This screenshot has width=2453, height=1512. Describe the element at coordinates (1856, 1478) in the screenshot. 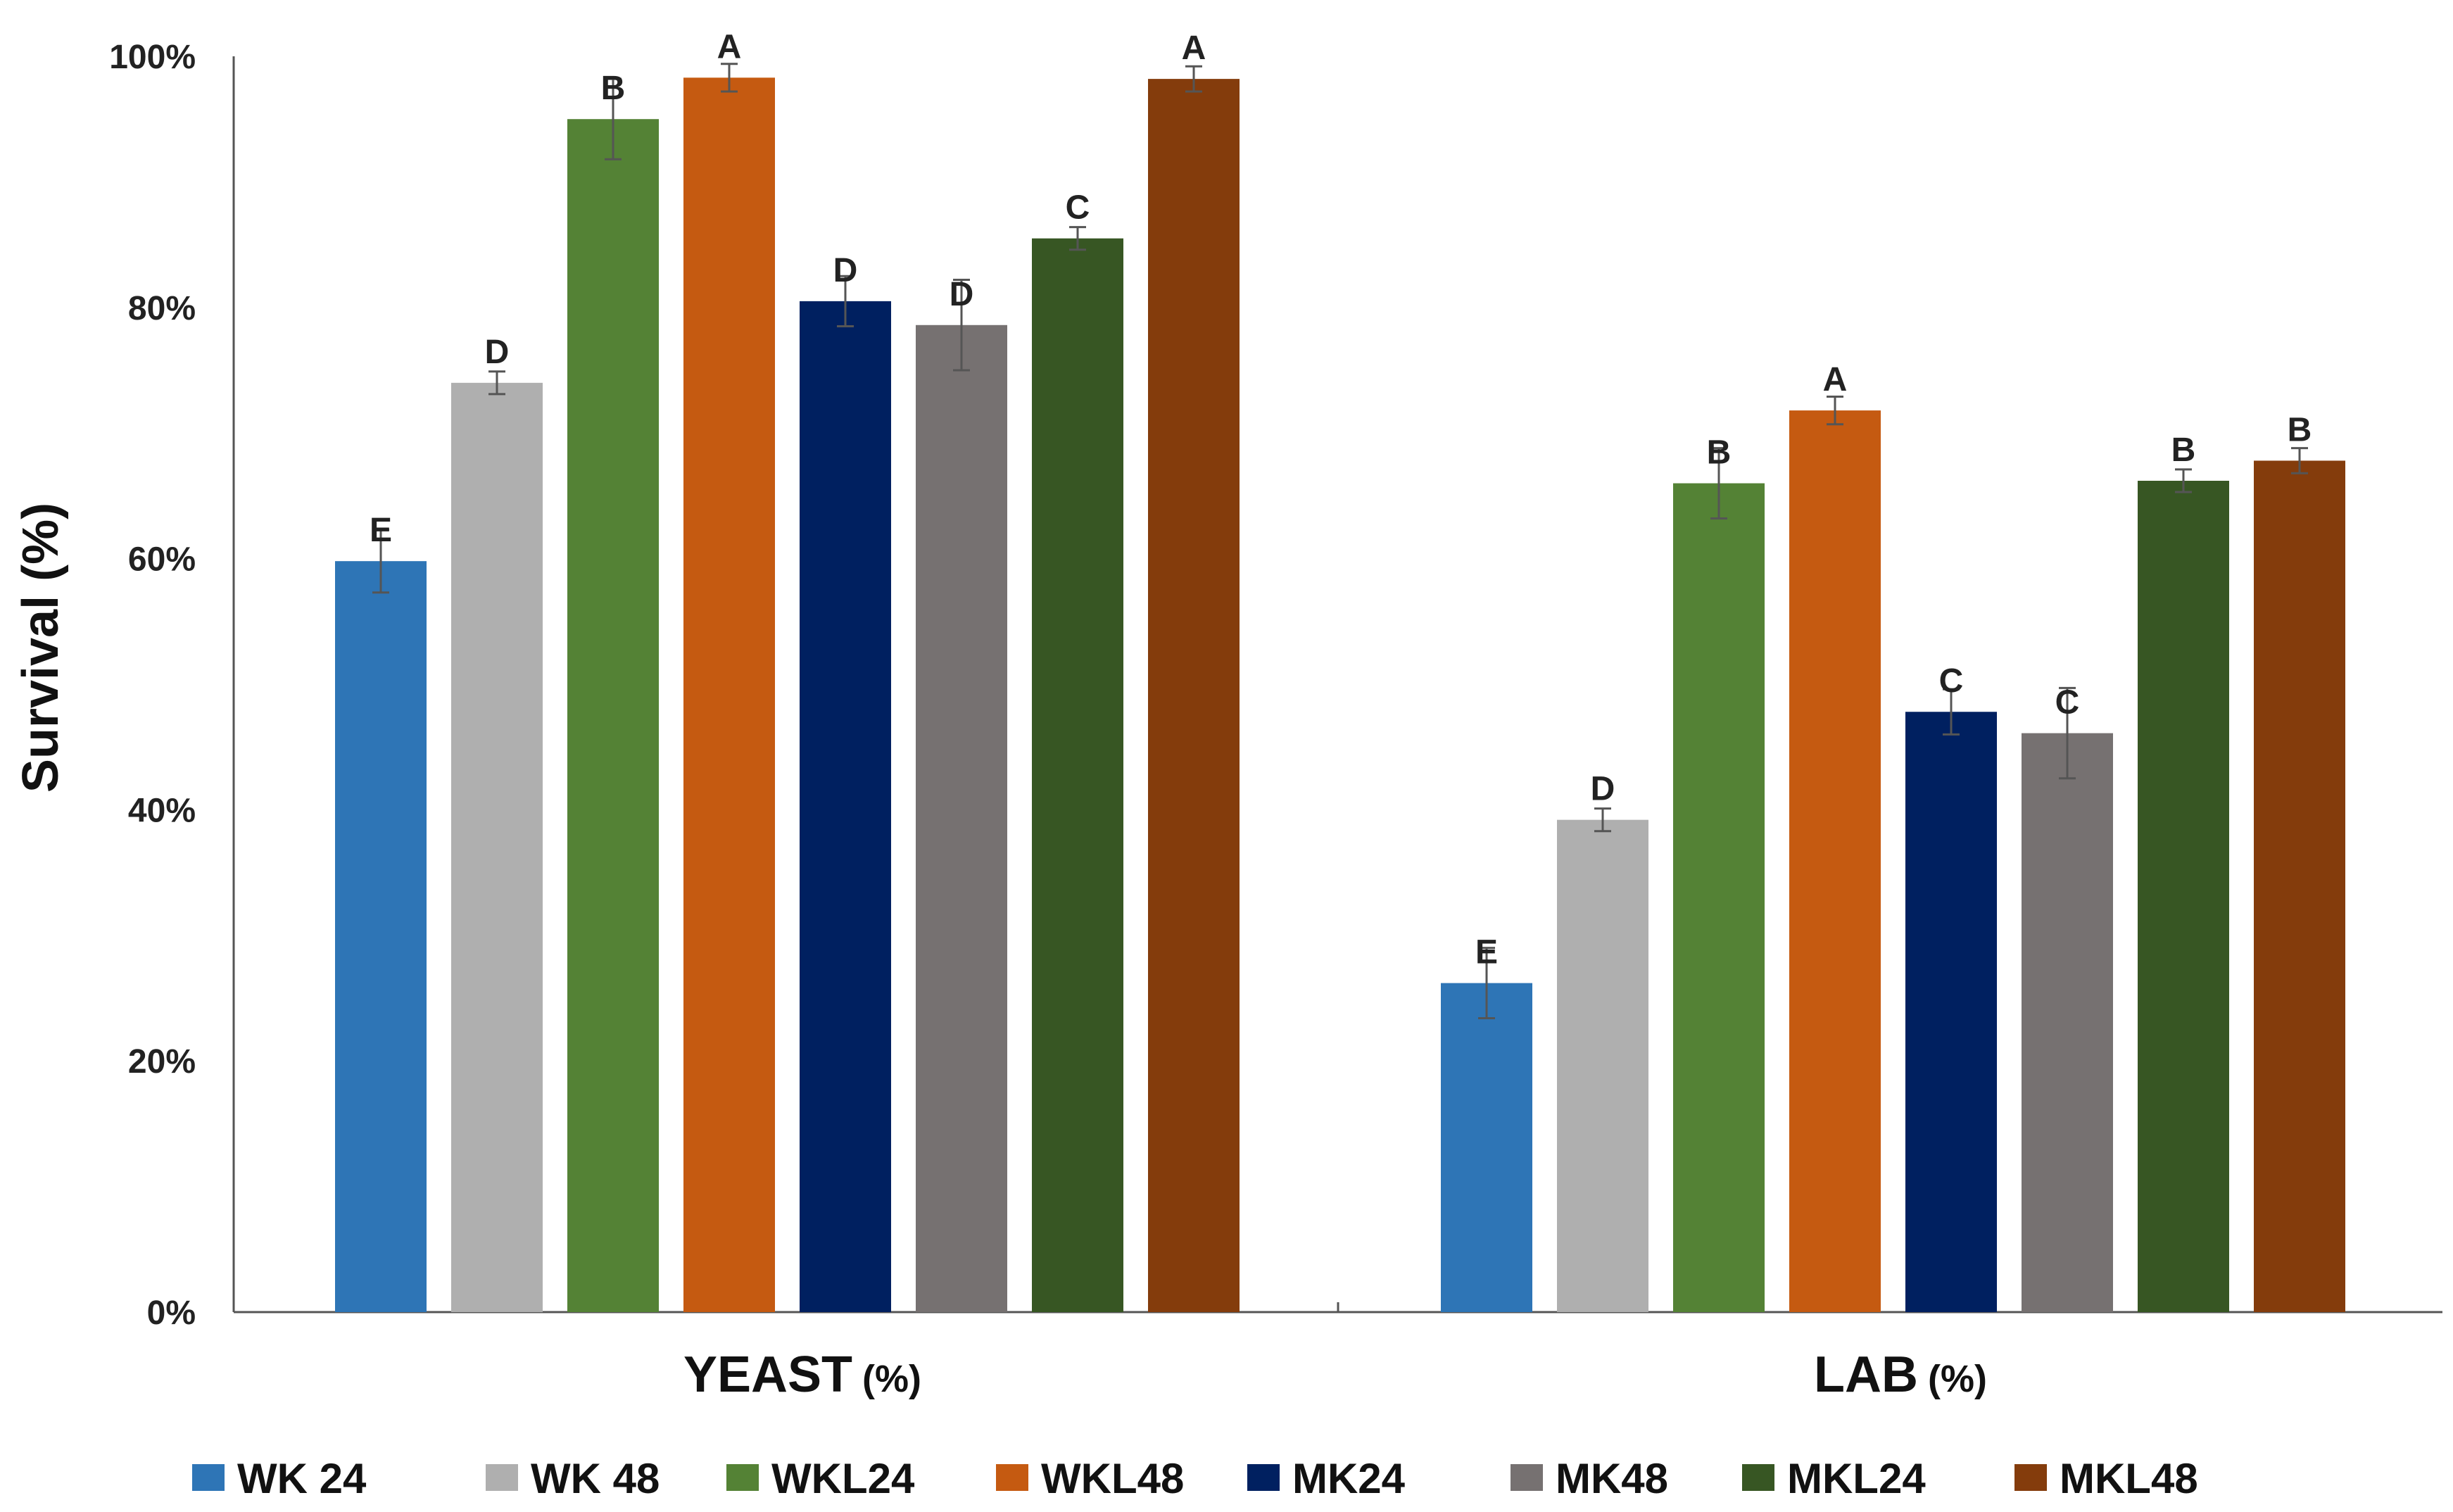

I see `legend-label: MKL24` at that location.